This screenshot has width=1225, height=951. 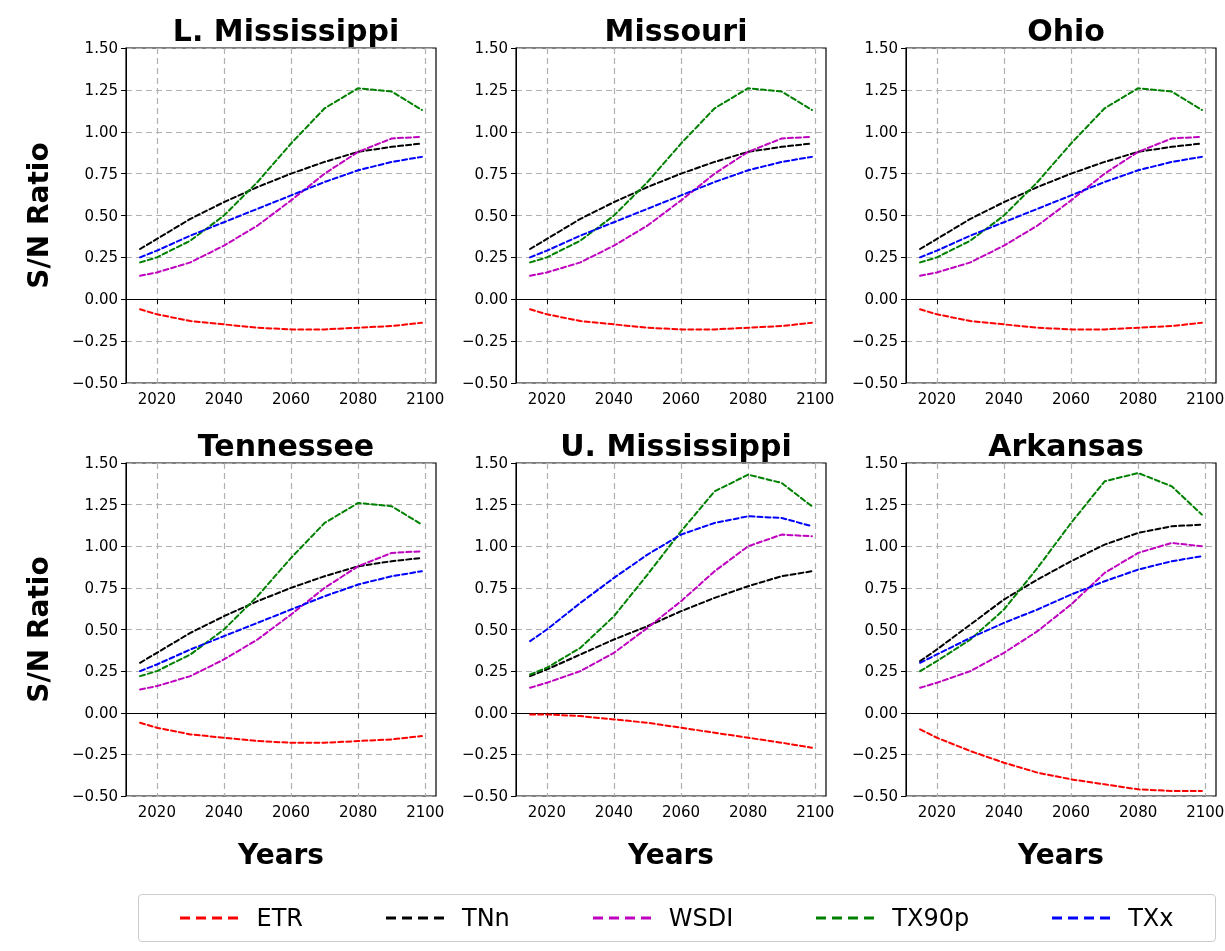 What do you see at coordinates (1066, 30) in the screenshot?
I see `chart-title: Ohio` at bounding box center [1066, 30].